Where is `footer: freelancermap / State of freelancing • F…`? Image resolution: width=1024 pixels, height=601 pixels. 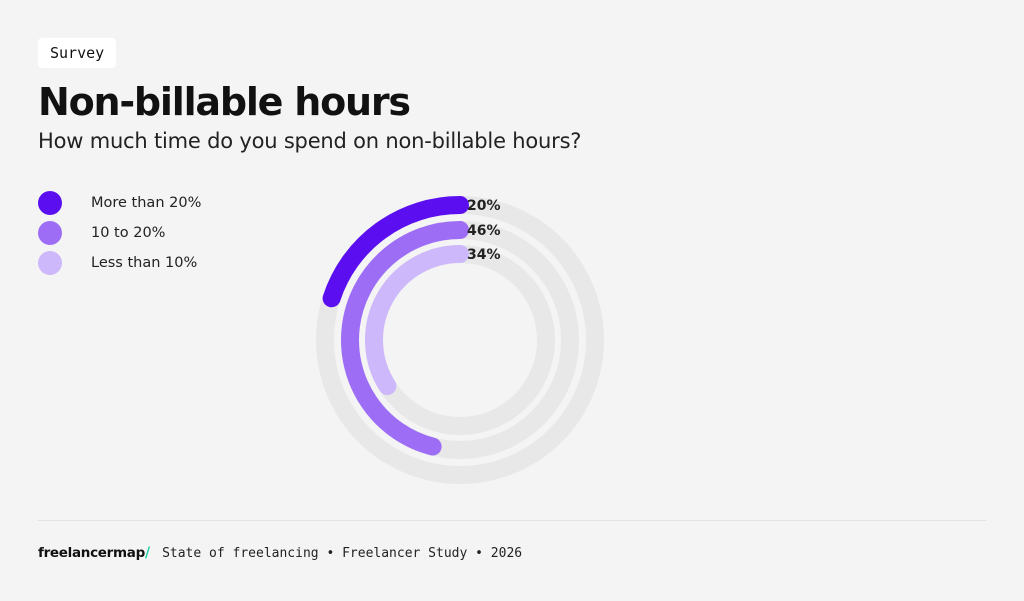 footer: freelancermap / State of freelancing • F… is located at coordinates (280, 553).